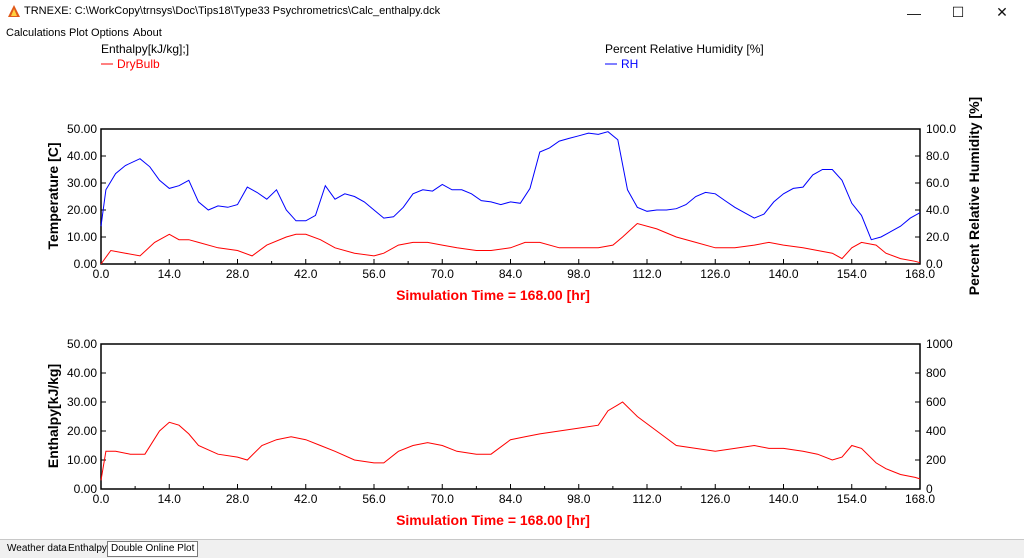 Image resolution: width=1024 pixels, height=558 pixels. What do you see at coordinates (684, 49) in the screenshot?
I see `legend-right-title: Percent Relative Humidity [%]` at bounding box center [684, 49].